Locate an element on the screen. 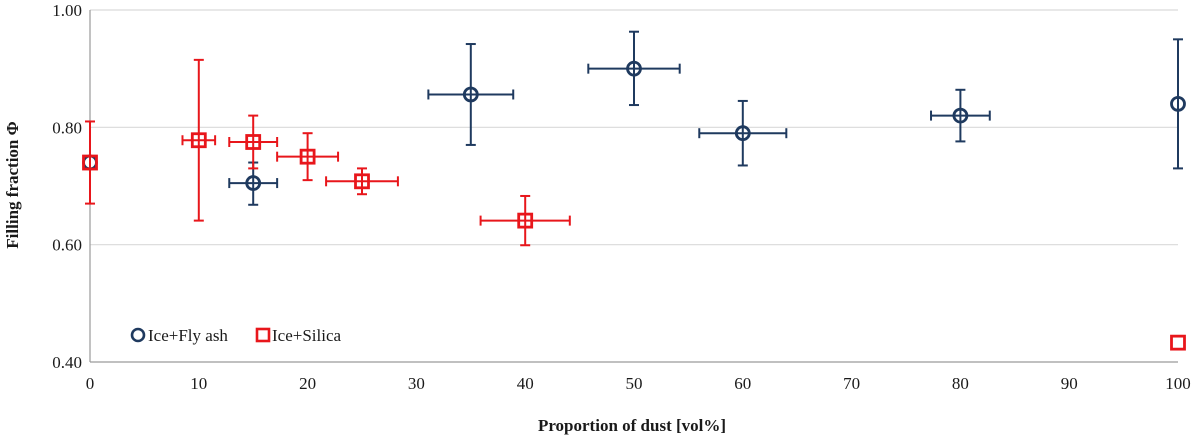 The height and width of the screenshot is (439, 1200). x-tick-label: 30 is located at coordinates (416, 383).